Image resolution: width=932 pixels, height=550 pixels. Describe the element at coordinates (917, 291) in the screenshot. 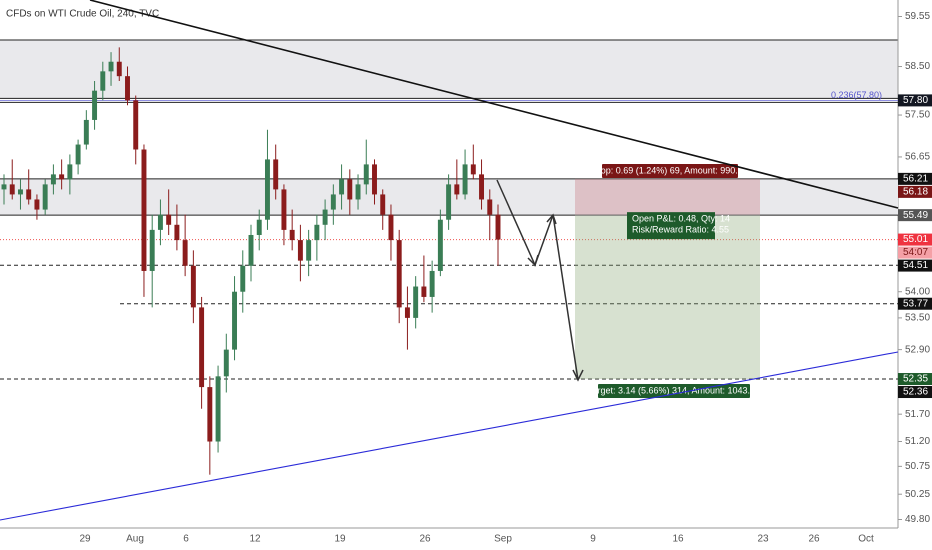

I see `y-tick-label: 54.00` at that location.